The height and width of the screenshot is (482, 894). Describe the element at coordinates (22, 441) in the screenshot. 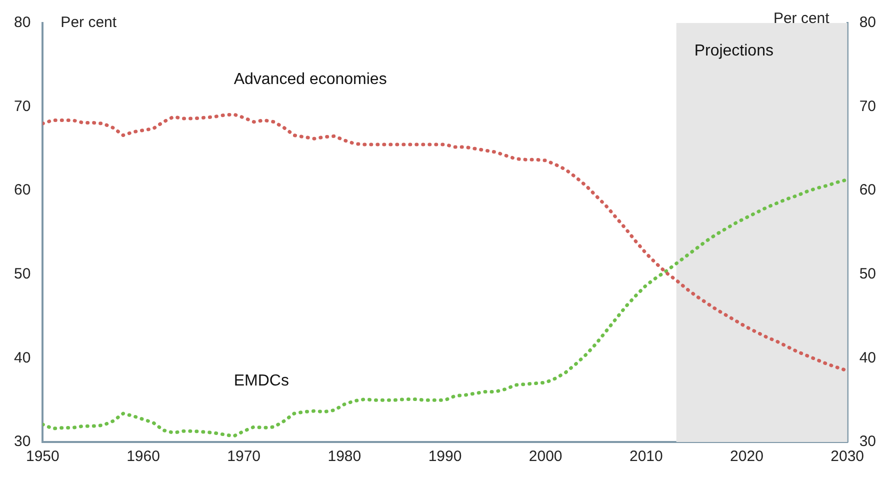

I see `y-tick-label: 30` at that location.